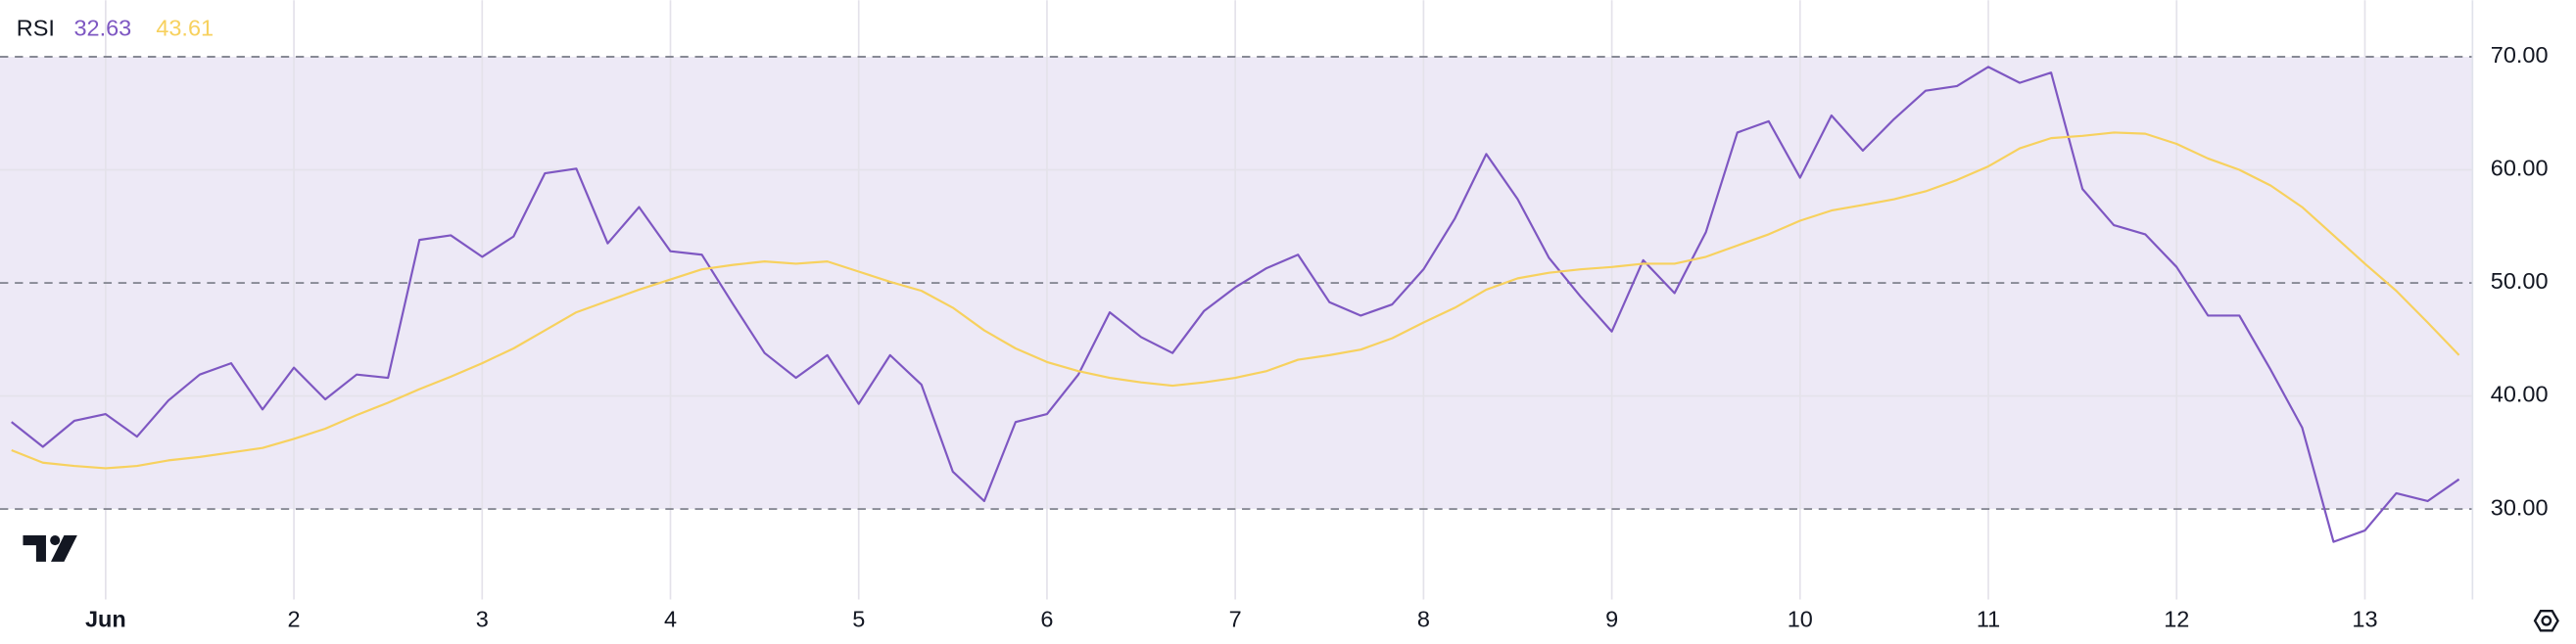 Image resolution: width=2576 pixels, height=644 pixels. I want to click on y-tick-label: 30.00, so click(2520, 507).